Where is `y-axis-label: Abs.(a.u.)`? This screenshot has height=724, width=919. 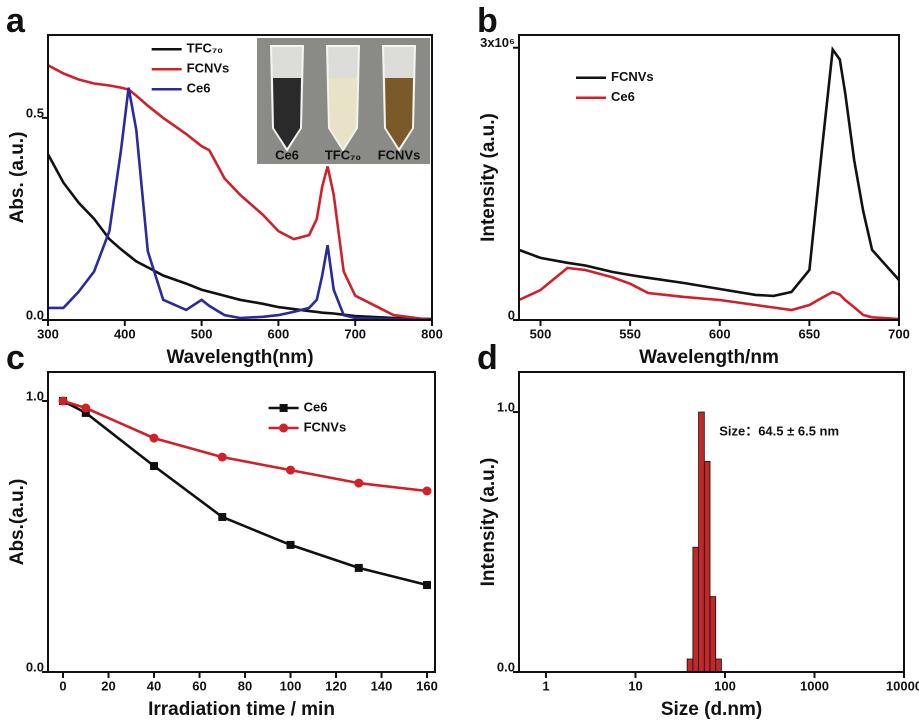
y-axis-label: Abs.(a.u.) is located at coordinates (17, 522).